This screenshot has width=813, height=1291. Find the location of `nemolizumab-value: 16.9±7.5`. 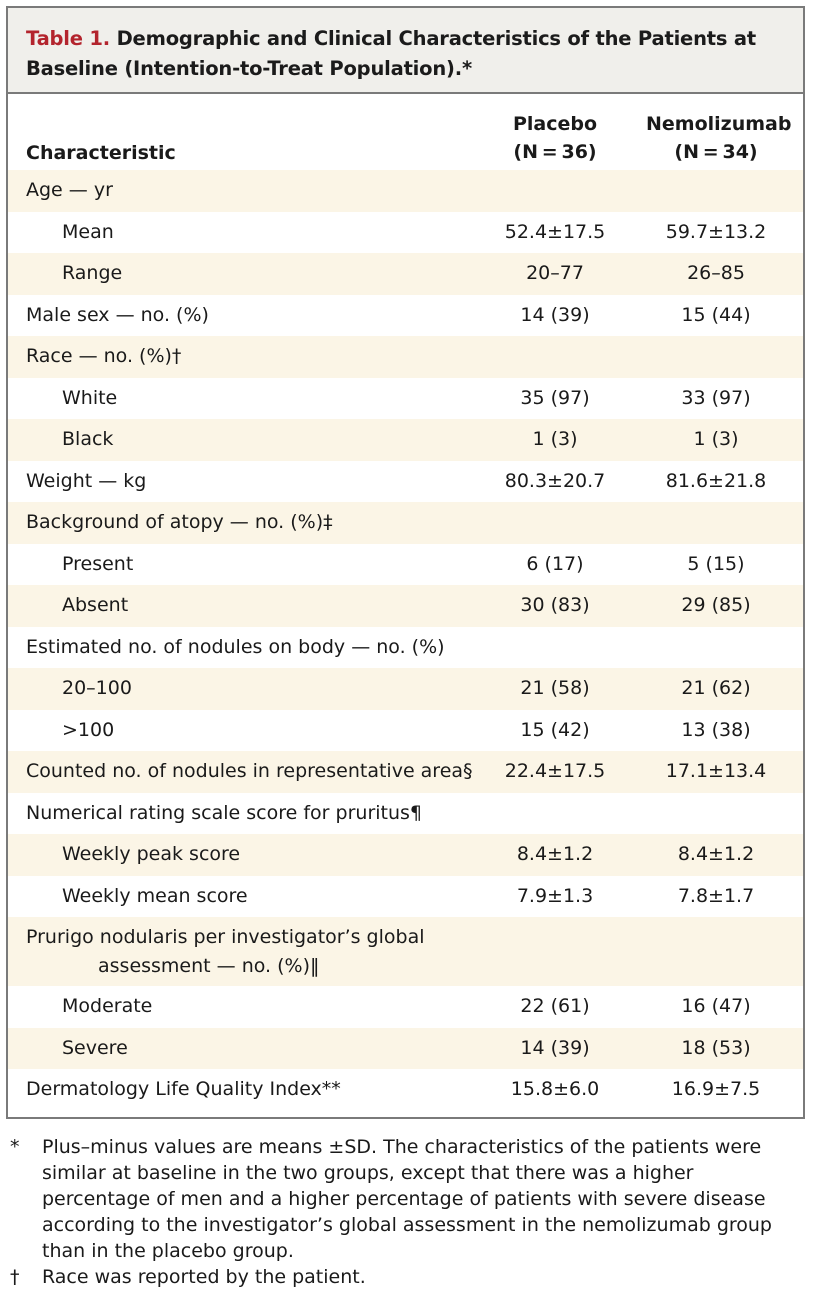

nemolizumab-value: 16.9±7.5 is located at coordinates (716, 1089).